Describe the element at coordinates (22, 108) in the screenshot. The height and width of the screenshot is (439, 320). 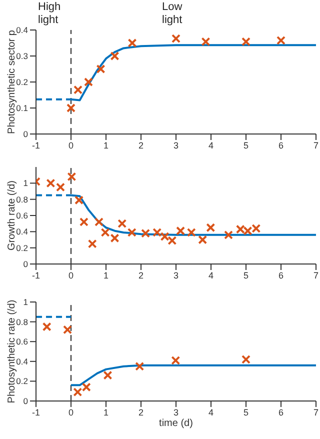
I see `y-tick-label: 0.1` at that location.